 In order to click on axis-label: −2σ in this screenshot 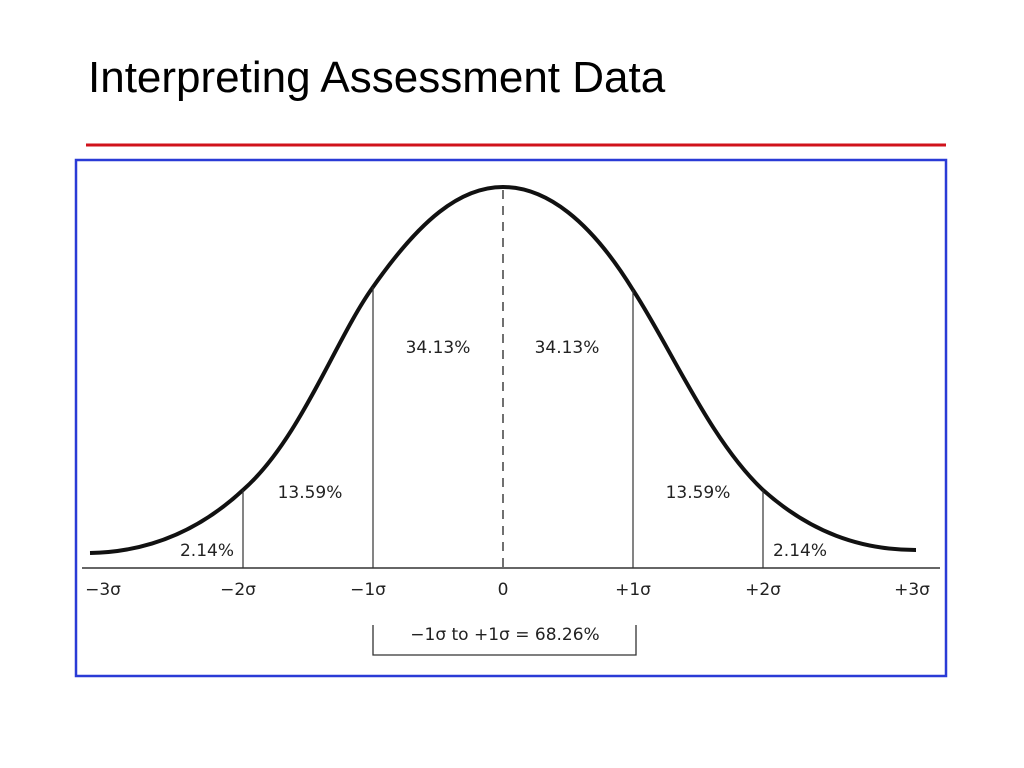, I will do `click(238, 590)`.